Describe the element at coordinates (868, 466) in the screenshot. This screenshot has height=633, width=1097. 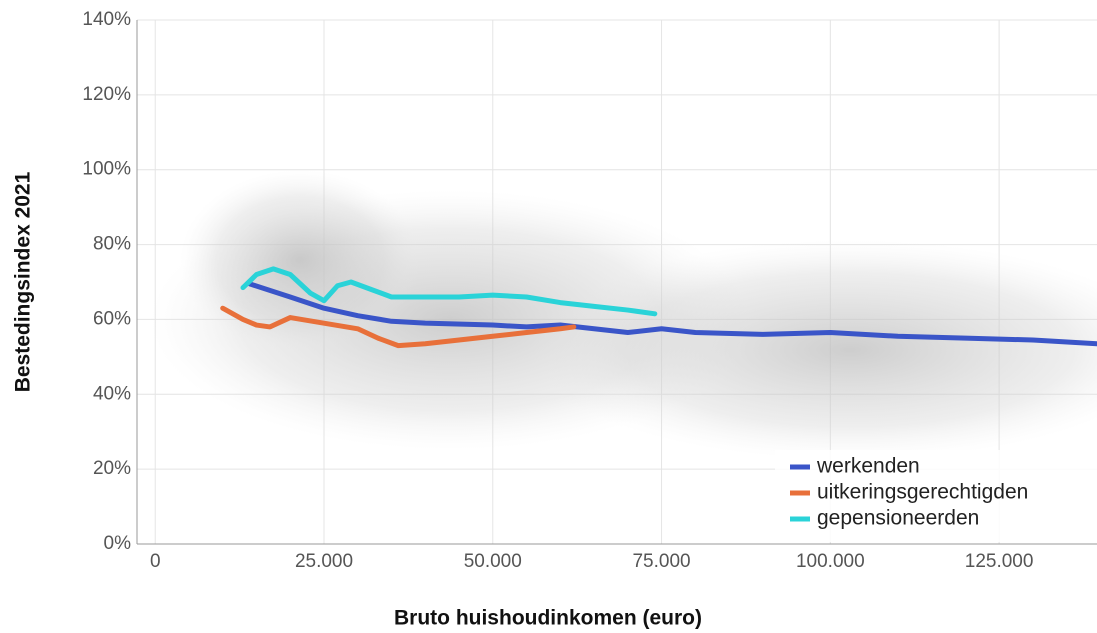
I see `legend-label: werkenden` at that location.